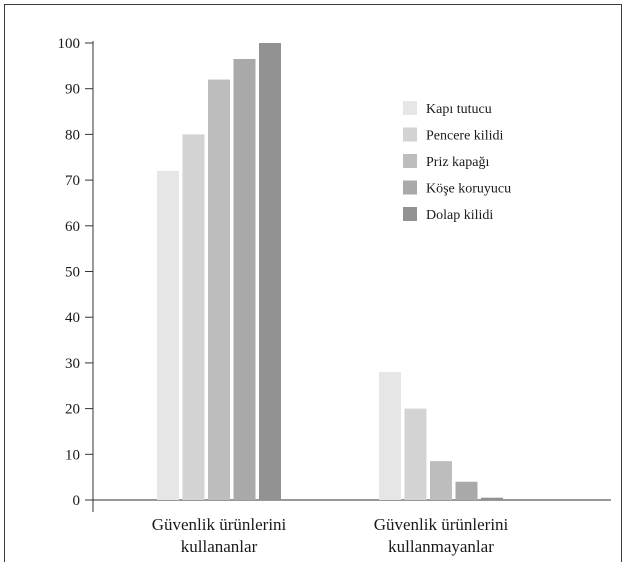 The width and height of the screenshot is (626, 566). Describe the element at coordinates (77, 501) in the screenshot. I see `y-tick-label: 0` at that location.